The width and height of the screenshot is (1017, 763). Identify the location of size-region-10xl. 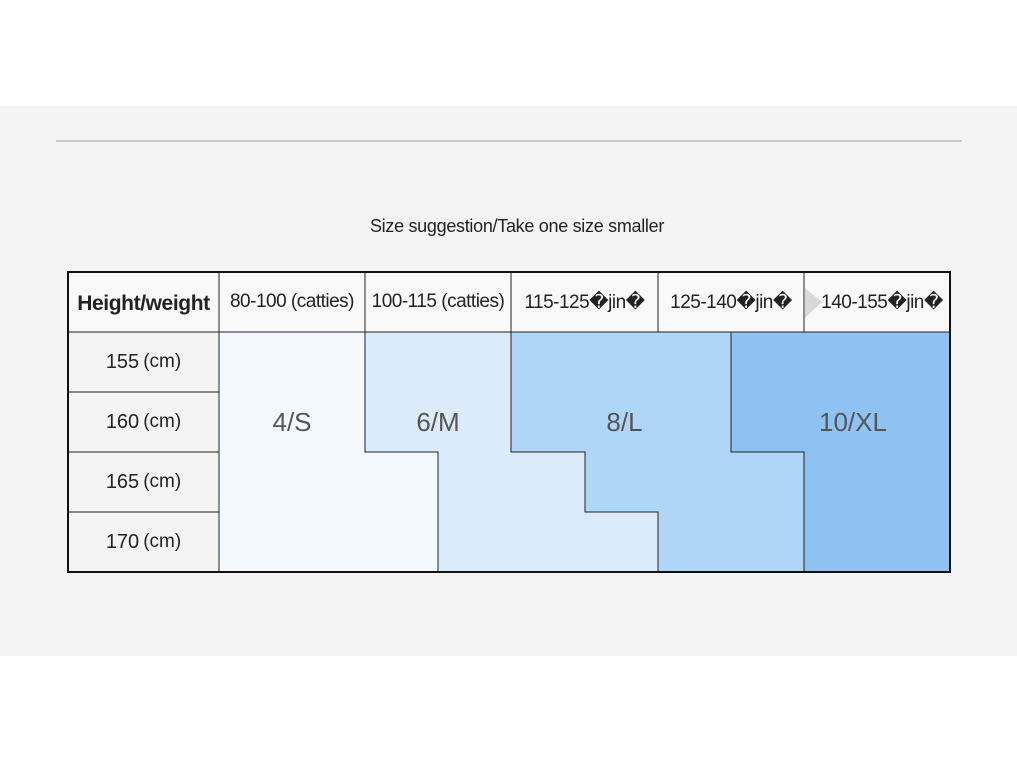
(840, 452).